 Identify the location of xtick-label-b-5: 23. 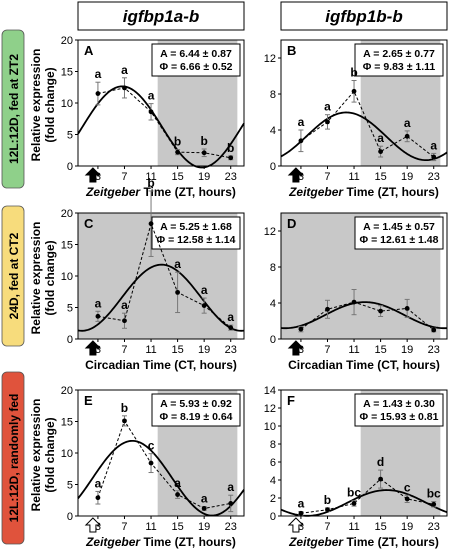
(434, 177).